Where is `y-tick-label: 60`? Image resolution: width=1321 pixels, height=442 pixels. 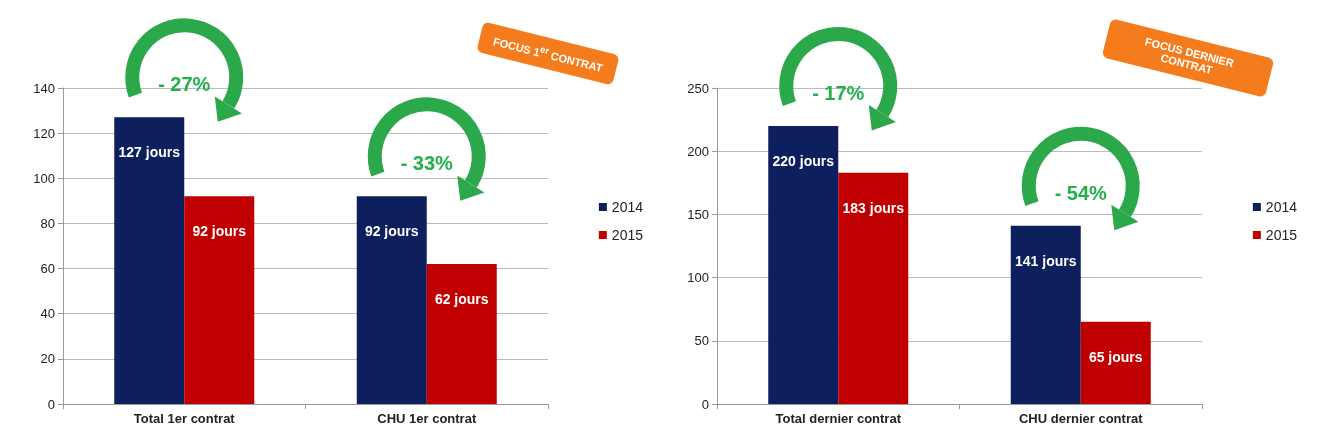
y-tick-label: 60 is located at coordinates (47, 269).